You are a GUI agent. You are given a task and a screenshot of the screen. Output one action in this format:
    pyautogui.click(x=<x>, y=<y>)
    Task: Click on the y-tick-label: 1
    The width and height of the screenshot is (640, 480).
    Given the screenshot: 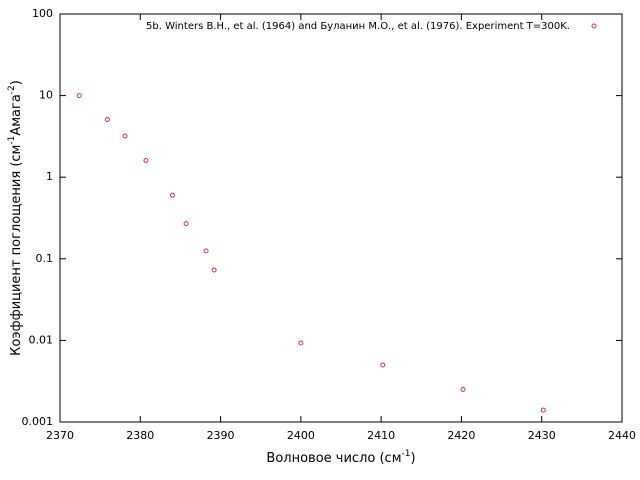 What is the action you would take?
    pyautogui.click(x=49, y=176)
    